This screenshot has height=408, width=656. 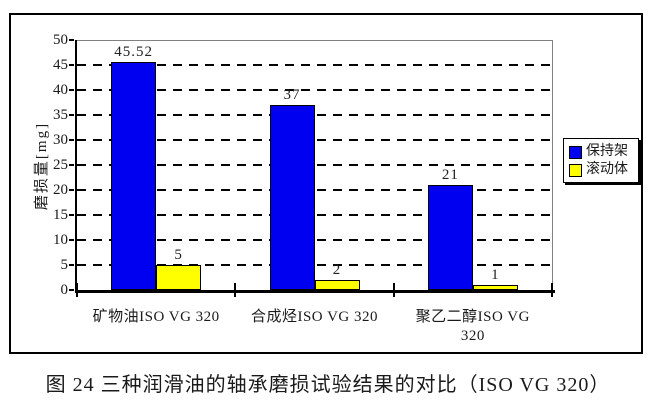 I want to click on bar-value-label: 45.52, so click(x=134, y=52).